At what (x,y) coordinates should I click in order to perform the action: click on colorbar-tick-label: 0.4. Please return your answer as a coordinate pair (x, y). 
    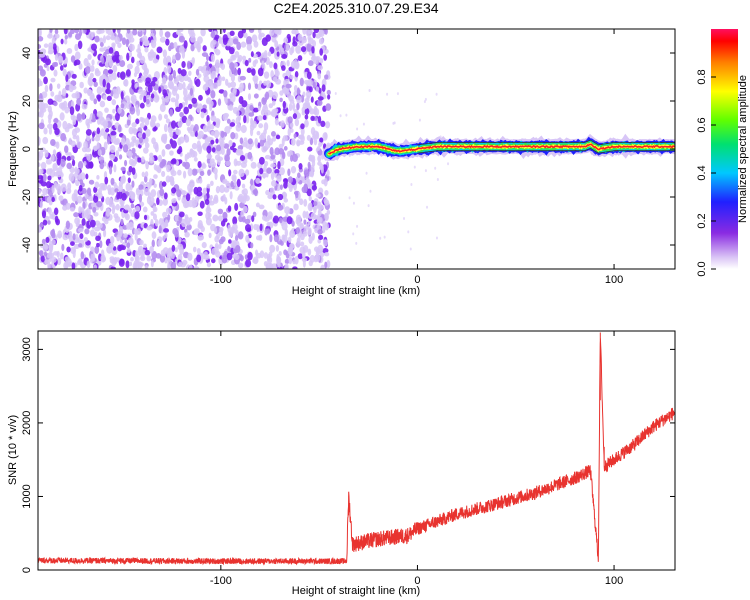
    Looking at the image, I should click on (702, 172).